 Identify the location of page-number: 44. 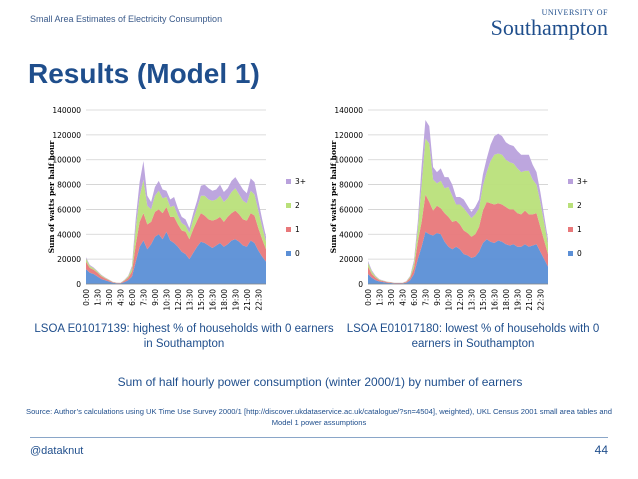
(601, 450).